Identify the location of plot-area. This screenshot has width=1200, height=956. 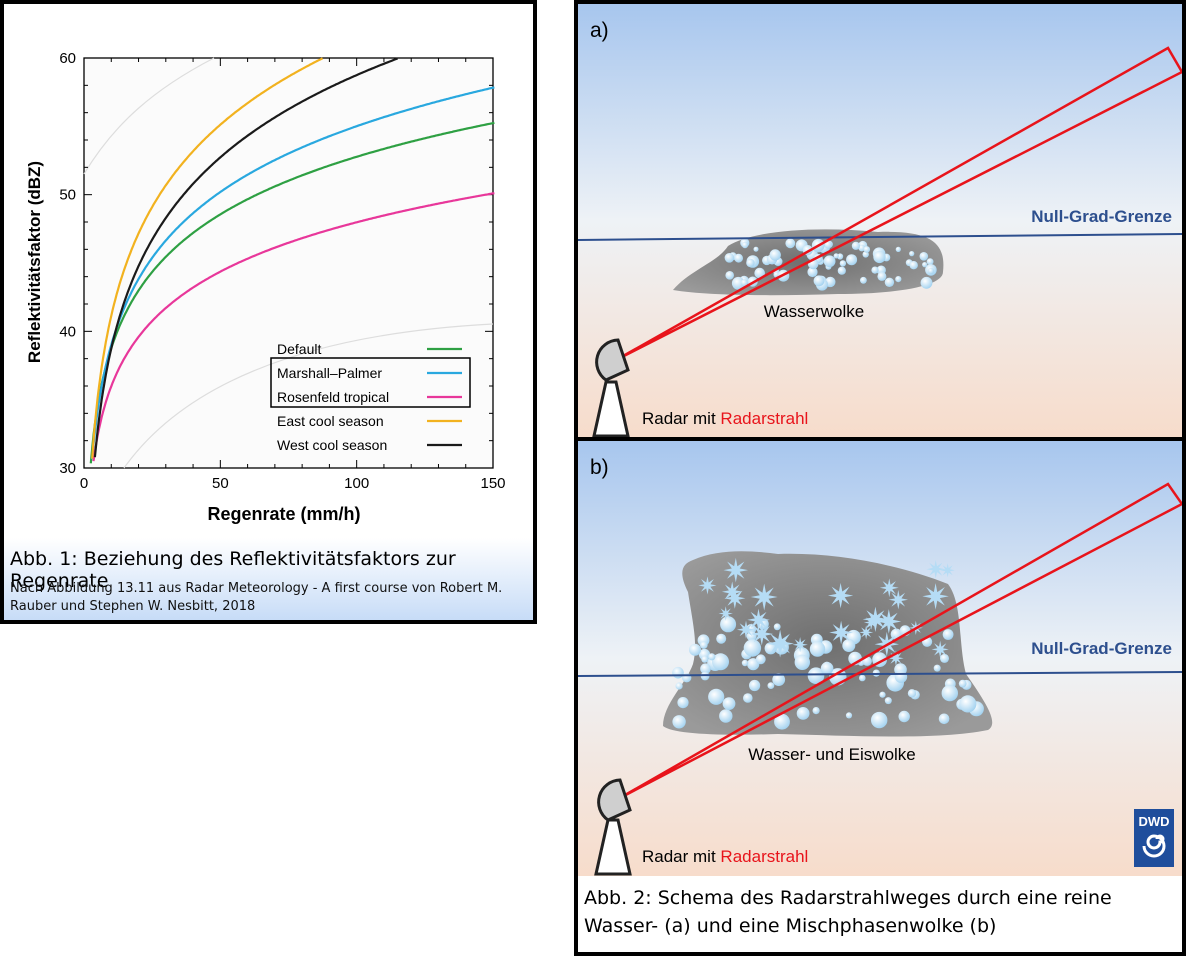
(288, 263).